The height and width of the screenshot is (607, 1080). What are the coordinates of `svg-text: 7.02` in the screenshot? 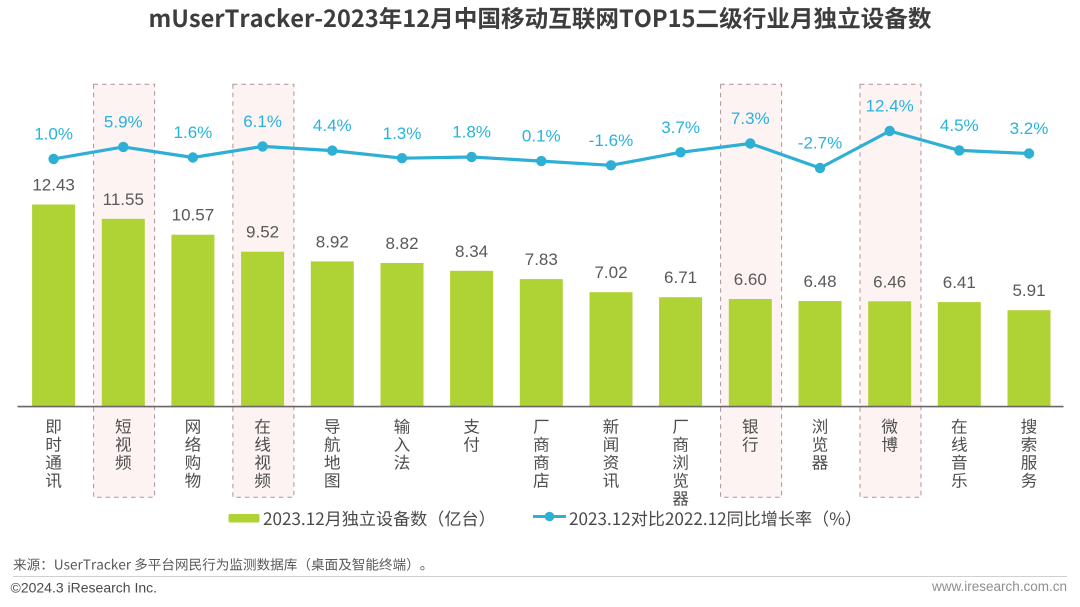 It's located at (610, 272).